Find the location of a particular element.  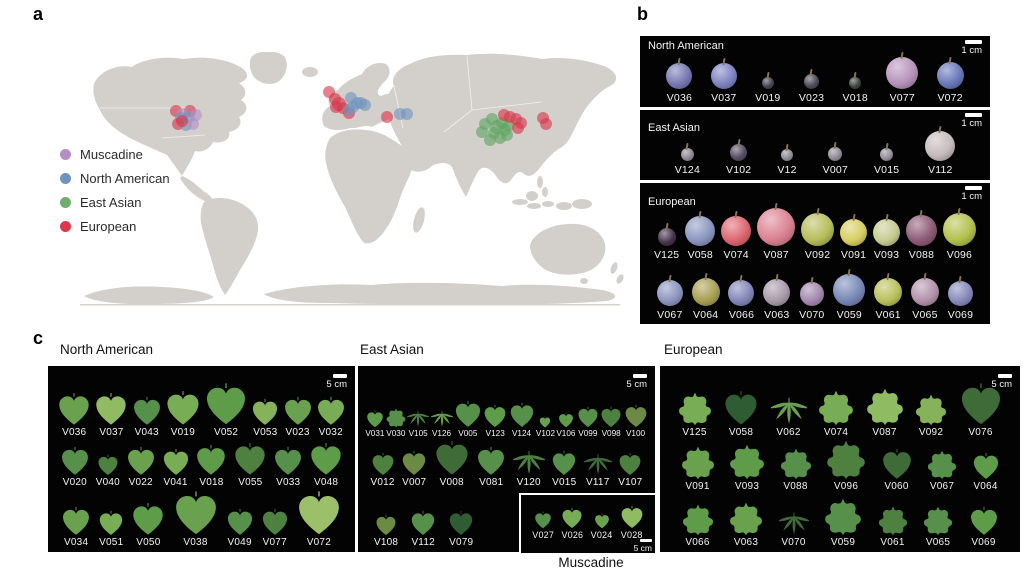

leaf-label: V069 is located at coordinates (983, 542).